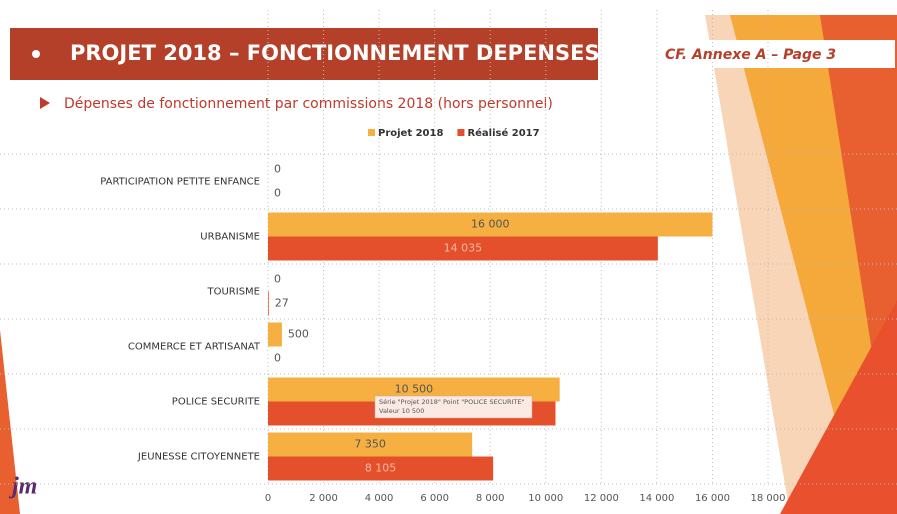  I want to click on x-tick-label: 12 000, so click(601, 498).